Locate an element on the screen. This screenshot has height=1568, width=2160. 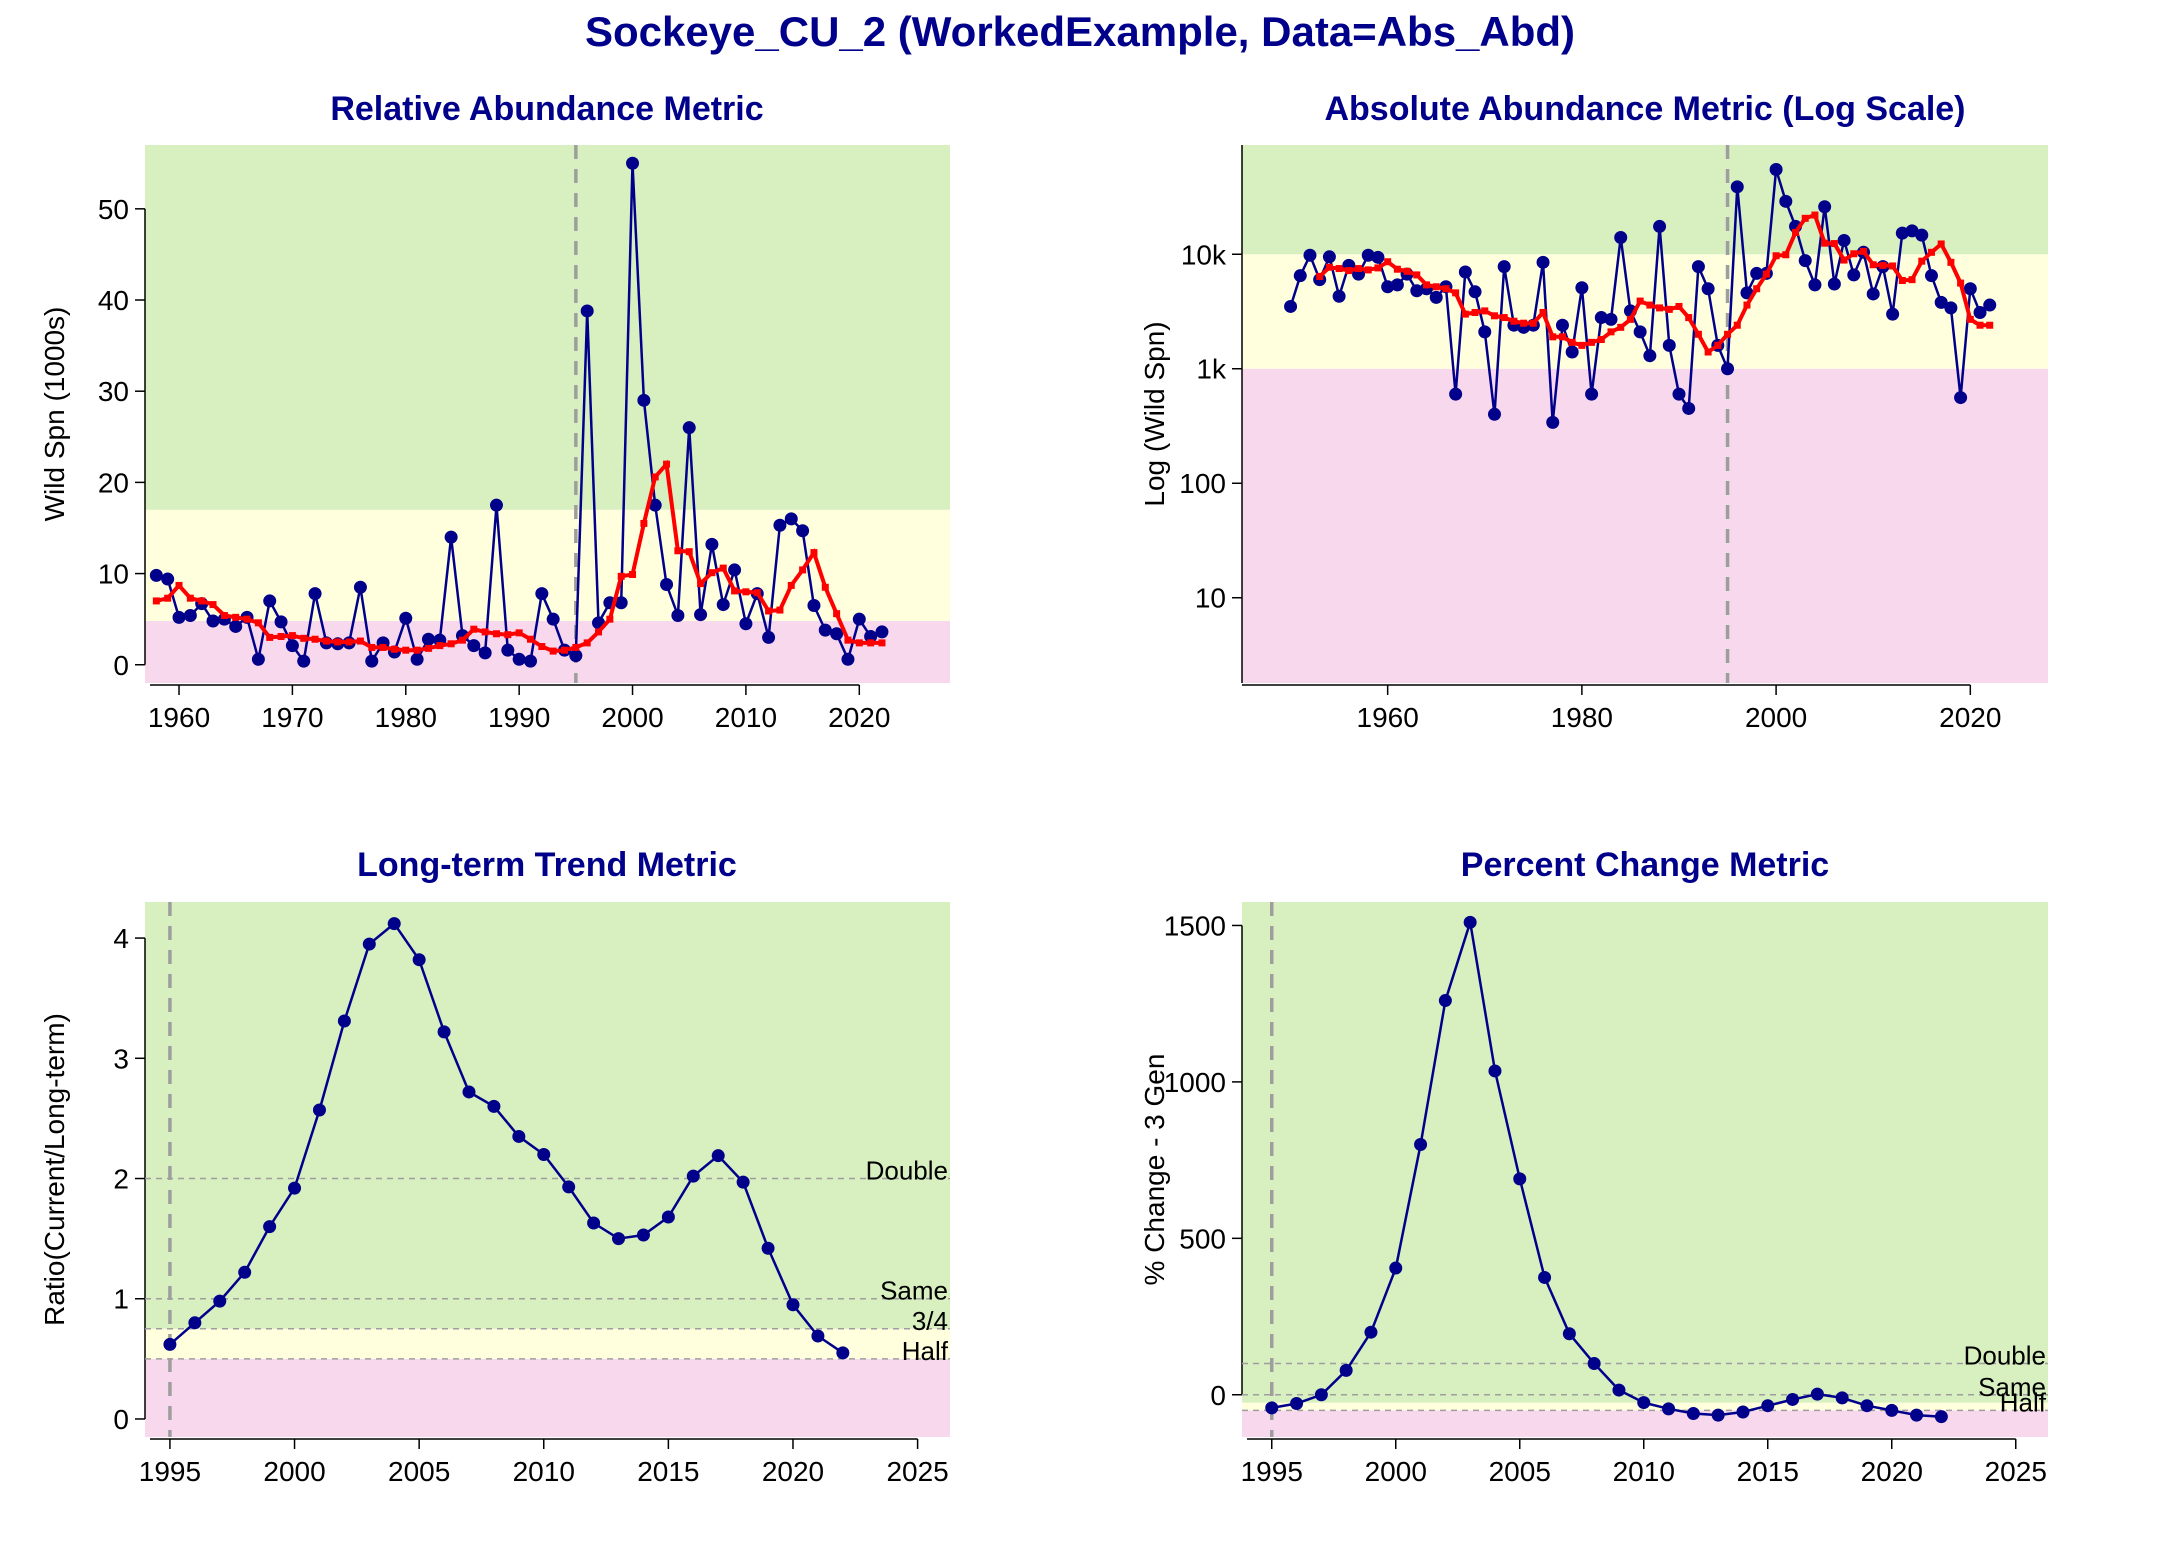
x-tick-label: 2025 is located at coordinates (2016, 1471).